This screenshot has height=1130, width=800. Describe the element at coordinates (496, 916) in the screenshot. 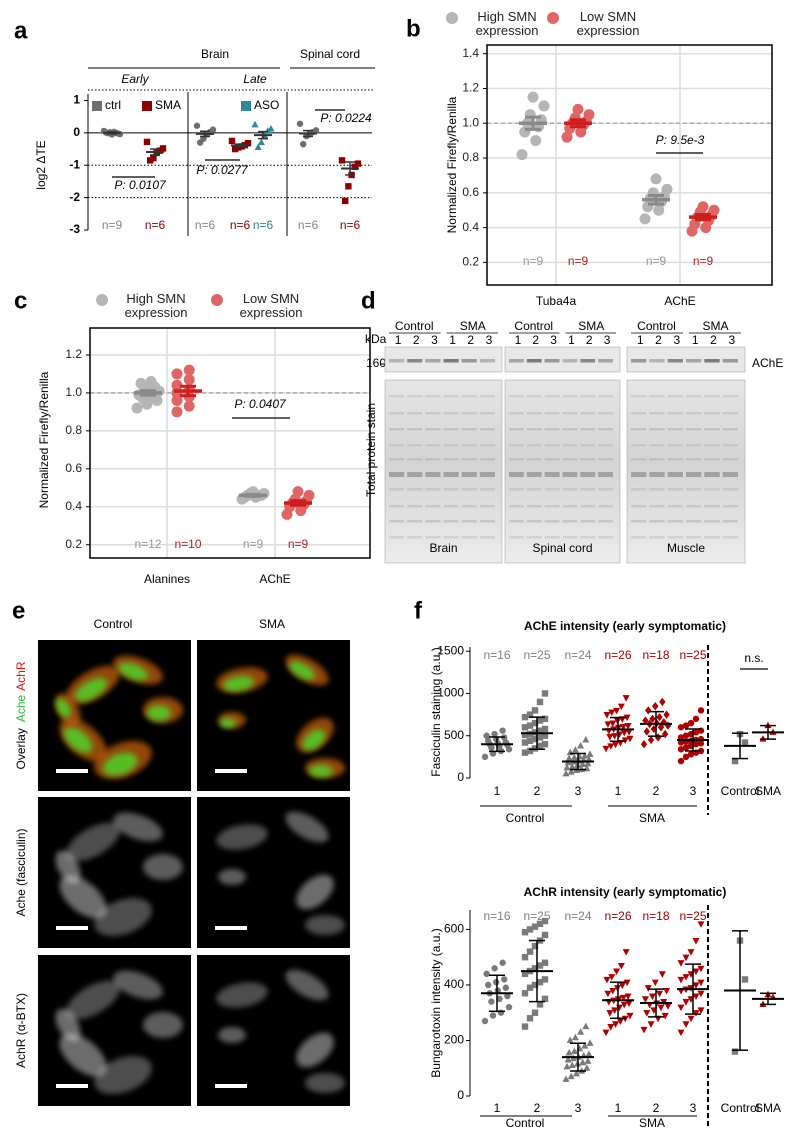

I see `n-label: n=16` at that location.